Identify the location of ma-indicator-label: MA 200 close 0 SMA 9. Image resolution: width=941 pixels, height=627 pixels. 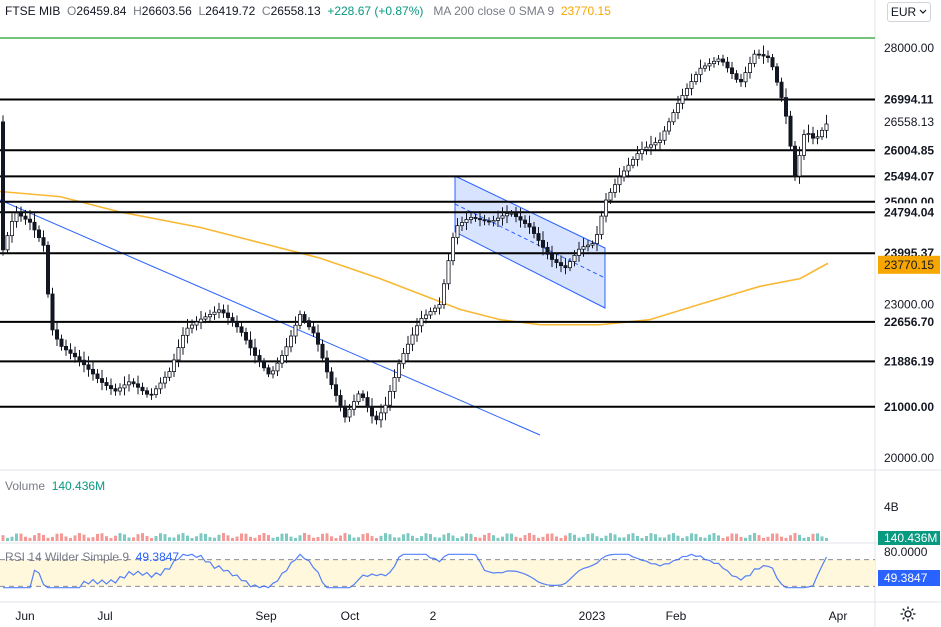
(494, 11).